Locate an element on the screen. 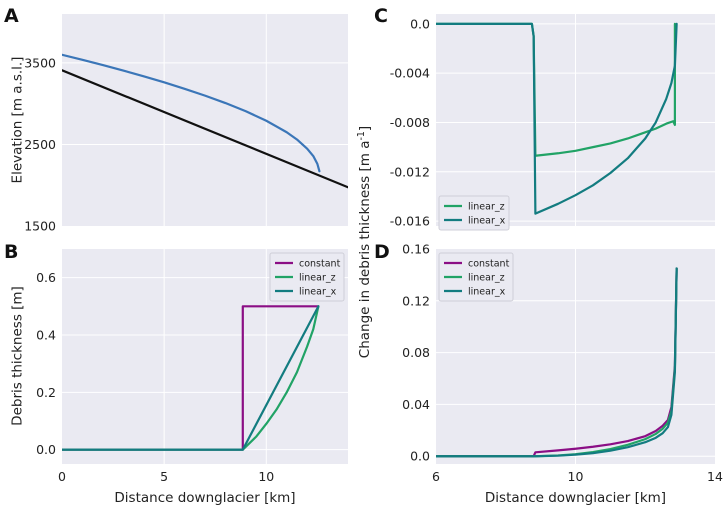 Image resolution: width=726 pixels, height=510 pixels. panel-b-x-tick-label: 10 is located at coordinates (266, 476).